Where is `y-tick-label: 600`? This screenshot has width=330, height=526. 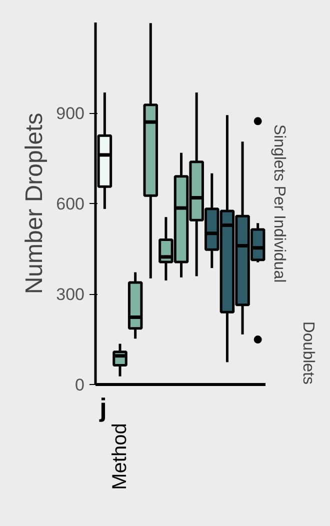
y-tick-label: 600 is located at coordinates (70, 204).